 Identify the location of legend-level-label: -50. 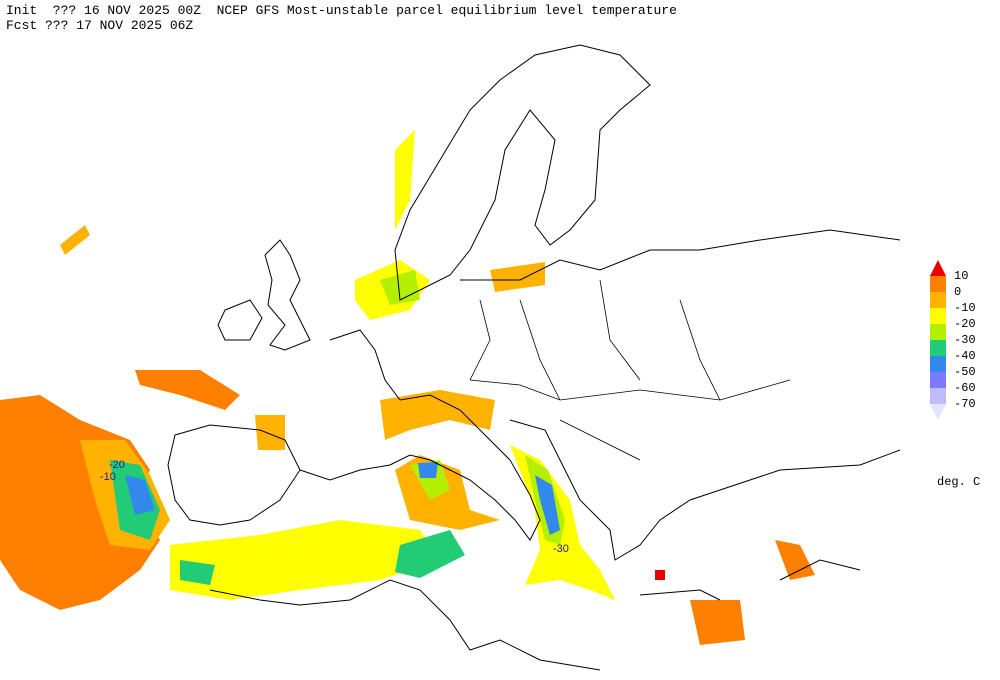
(965, 372).